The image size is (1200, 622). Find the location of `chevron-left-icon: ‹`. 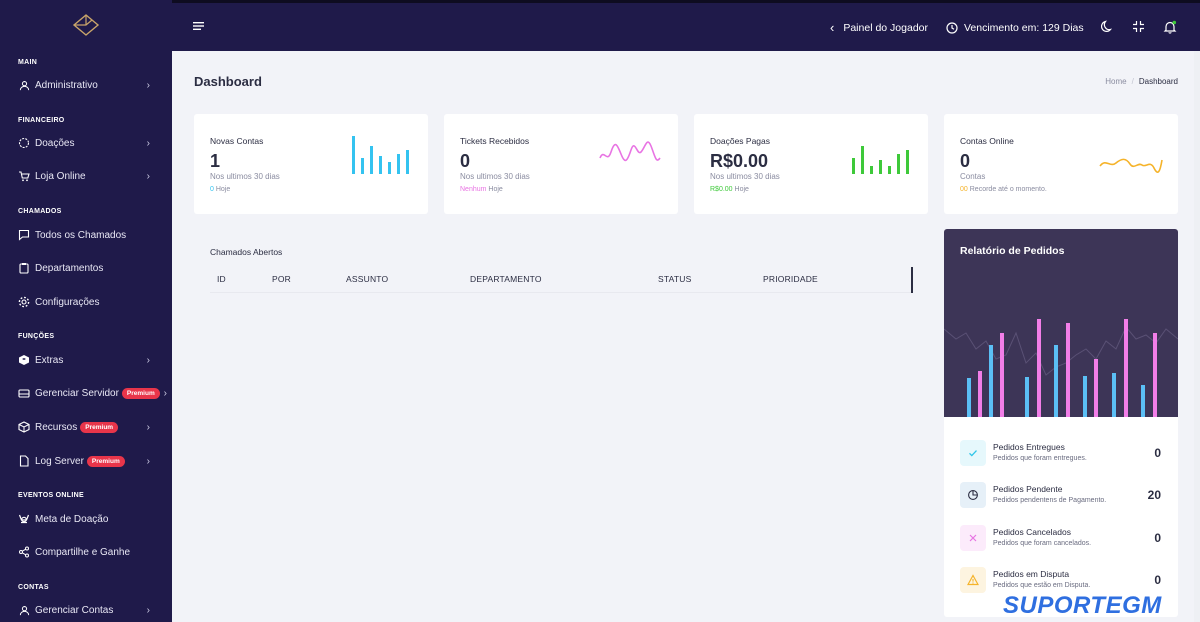

chevron-left-icon: ‹ is located at coordinates (832, 27).